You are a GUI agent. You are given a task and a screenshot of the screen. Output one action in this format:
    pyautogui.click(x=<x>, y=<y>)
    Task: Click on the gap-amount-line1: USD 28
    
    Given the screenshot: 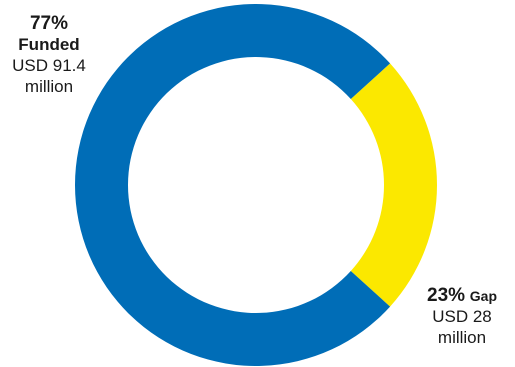 What is the action you would take?
    pyautogui.click(x=462, y=317)
    